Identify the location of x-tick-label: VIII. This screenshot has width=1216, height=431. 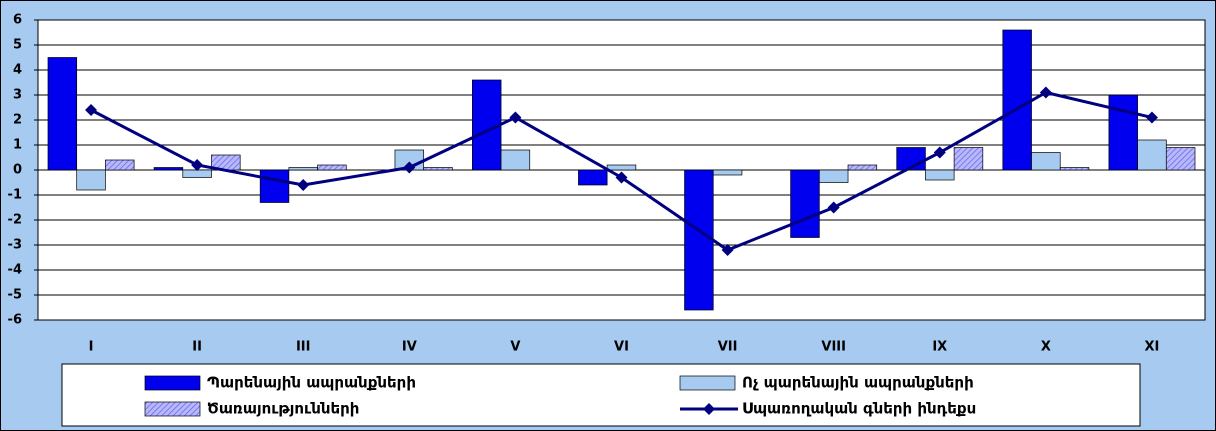
(833, 347).